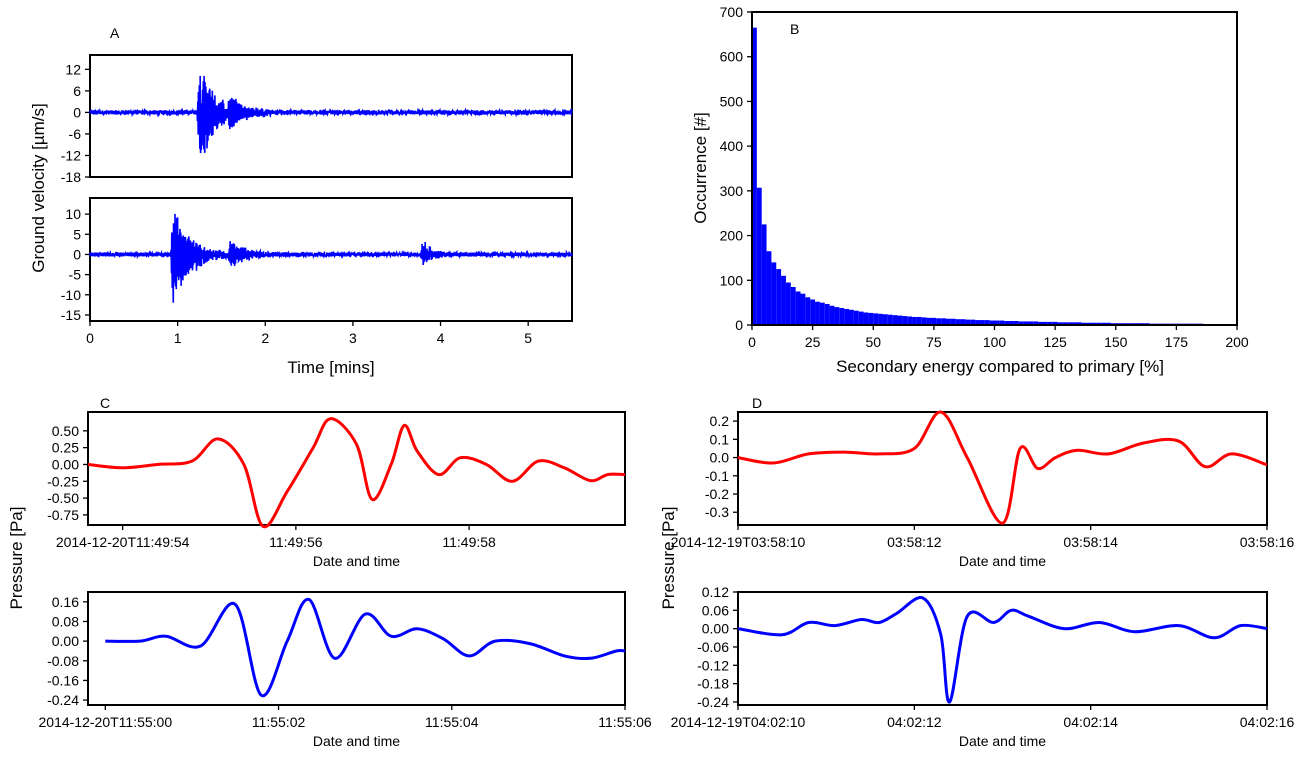 The image size is (1295, 761). I want to click on ytick-label-d2: -0.24, so click(713, 702).